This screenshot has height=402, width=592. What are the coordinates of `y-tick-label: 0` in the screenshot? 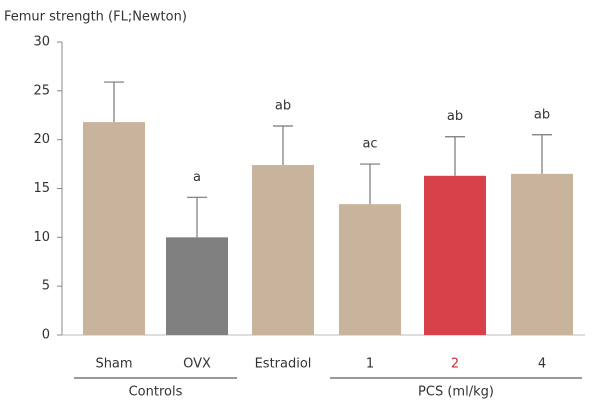 It's located at (46, 335).